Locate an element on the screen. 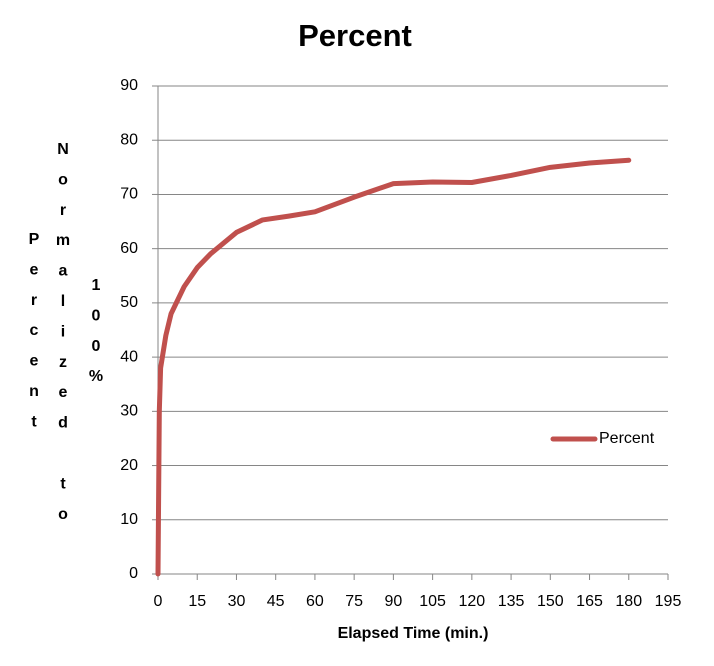 The image size is (714, 666). x-tick-label: 75 is located at coordinates (354, 601).